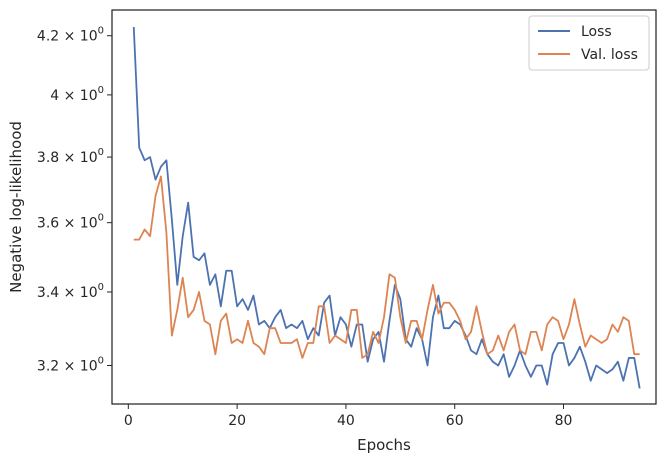 The image size is (667, 464). What do you see at coordinates (346, 421) in the screenshot?
I see `x-tick-label: 40` at bounding box center [346, 421].